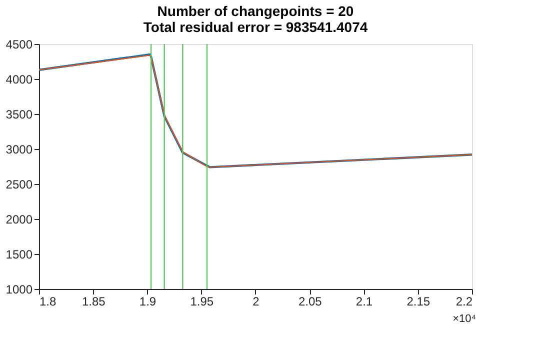 This screenshot has width=560, height=337. I want to click on text: Number of changepoints = 20, so click(255, 11).